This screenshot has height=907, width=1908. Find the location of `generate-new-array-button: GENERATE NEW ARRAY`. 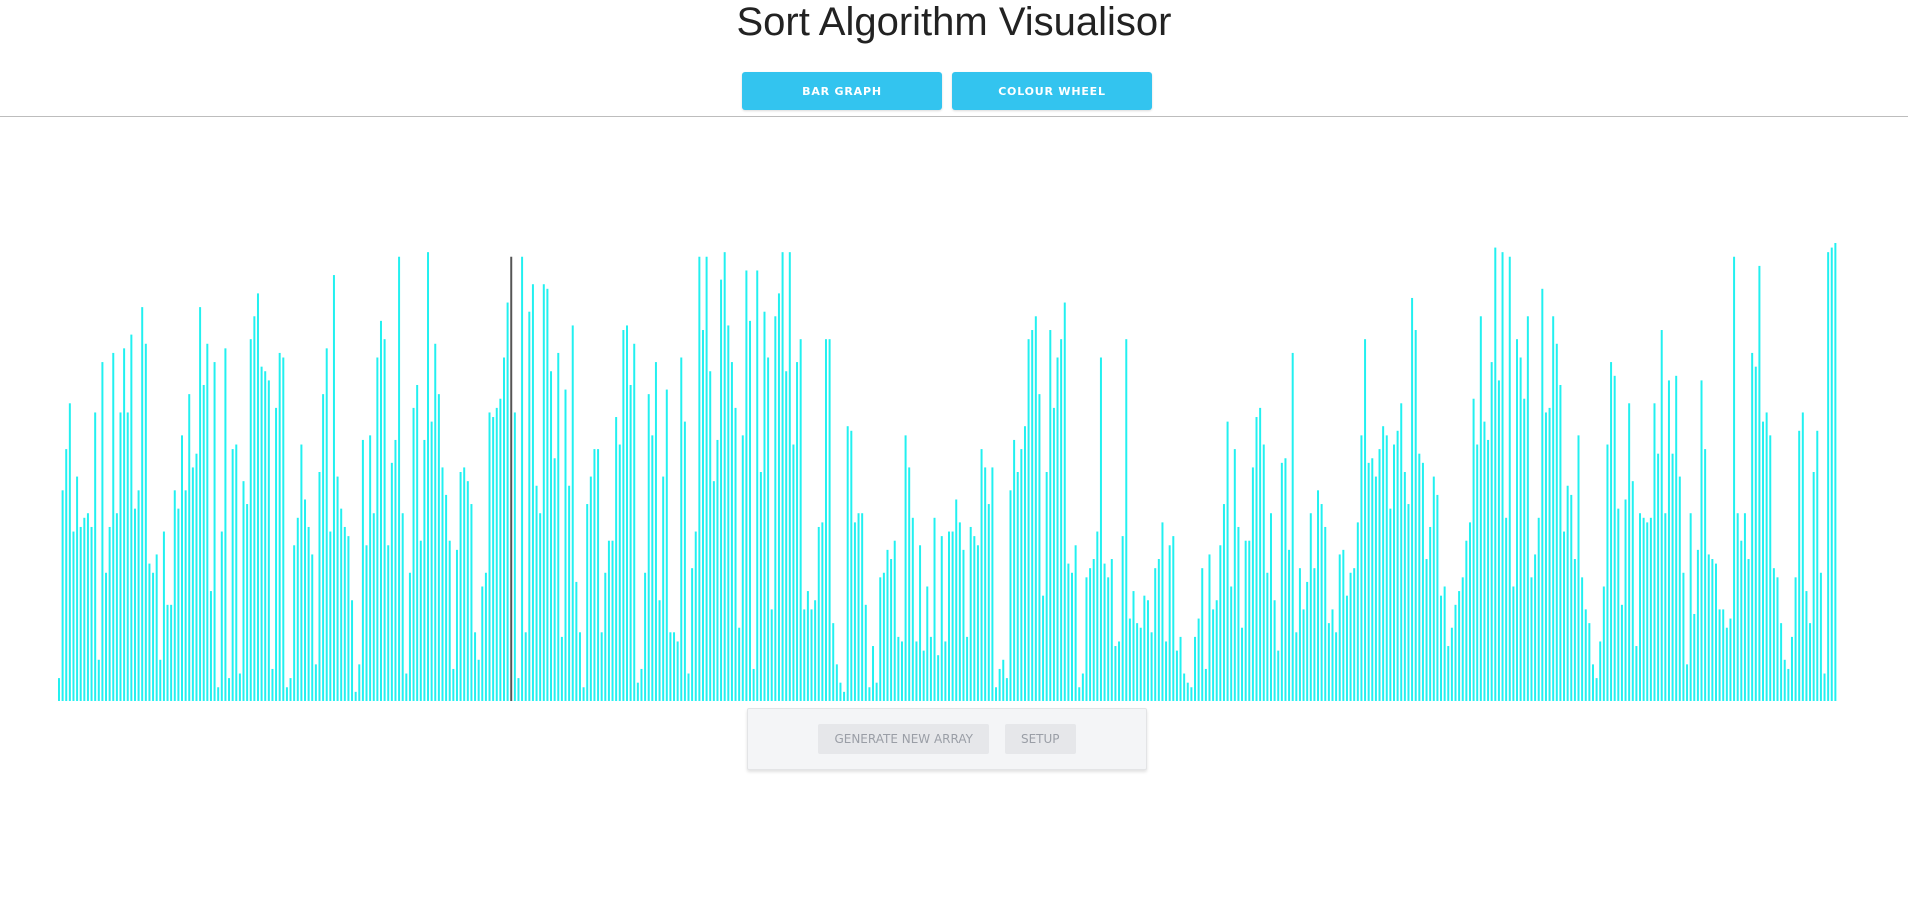

generate-new-array-button: GENERATE NEW ARRAY is located at coordinates (903, 739).